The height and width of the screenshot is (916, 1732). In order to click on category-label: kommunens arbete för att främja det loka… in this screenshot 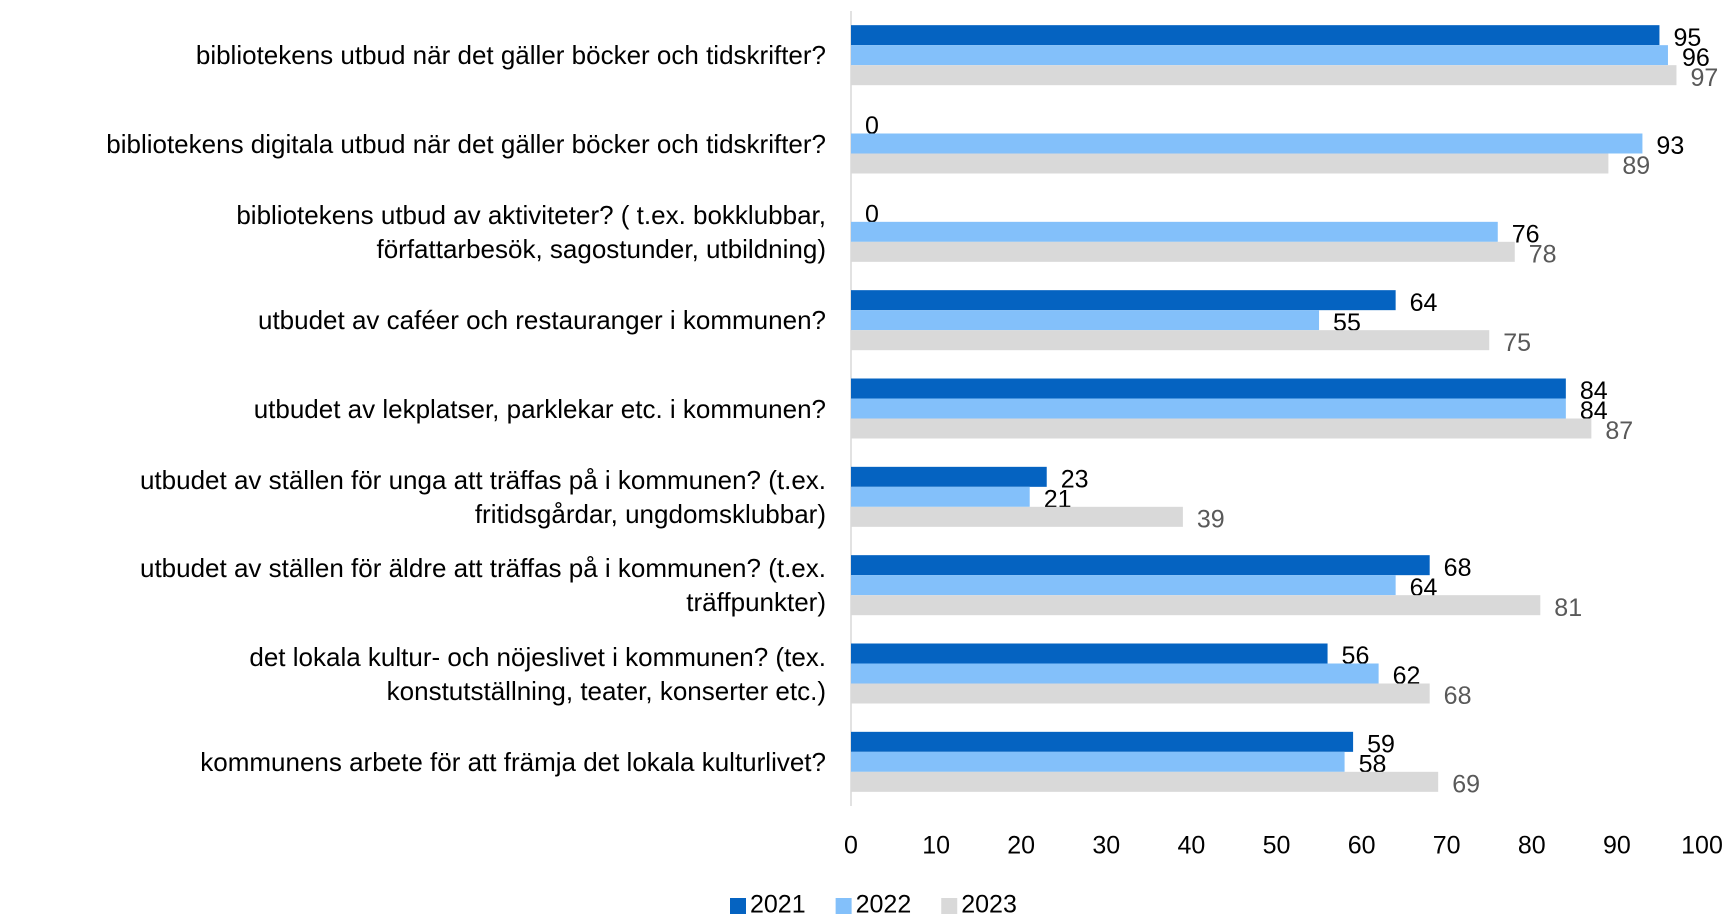, I will do `click(513, 761)`.